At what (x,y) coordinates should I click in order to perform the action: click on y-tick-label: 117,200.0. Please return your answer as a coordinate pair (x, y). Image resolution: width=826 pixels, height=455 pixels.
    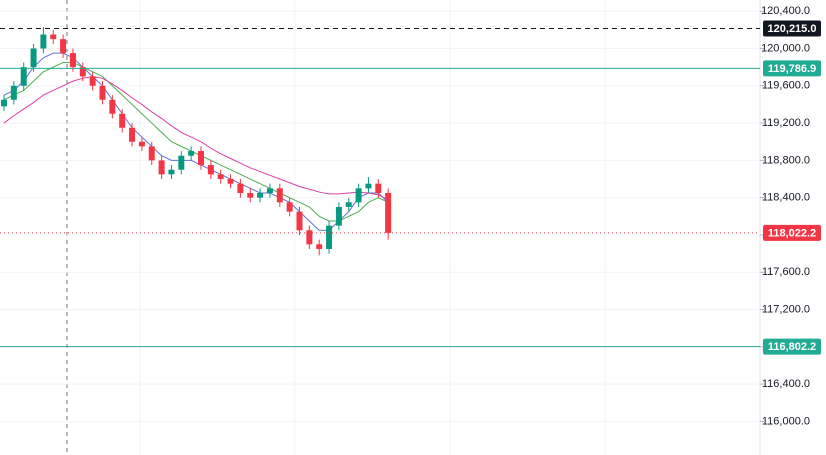
    Looking at the image, I should click on (786, 309).